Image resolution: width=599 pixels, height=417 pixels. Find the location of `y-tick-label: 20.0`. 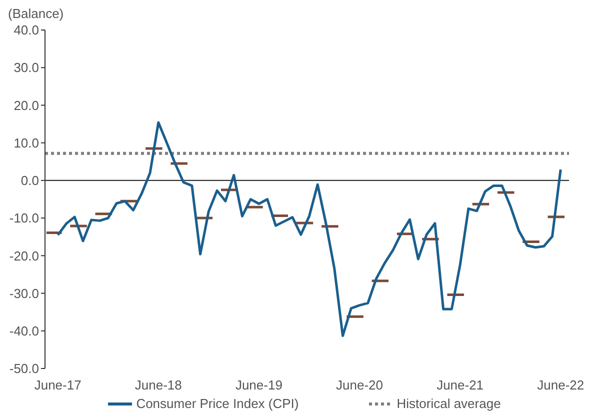

y-tick-label: 20.0 is located at coordinates (26, 105).